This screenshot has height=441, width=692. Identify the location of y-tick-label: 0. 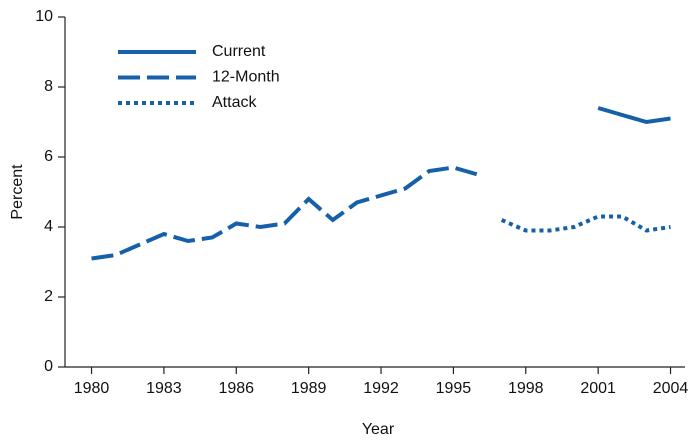
(48, 366).